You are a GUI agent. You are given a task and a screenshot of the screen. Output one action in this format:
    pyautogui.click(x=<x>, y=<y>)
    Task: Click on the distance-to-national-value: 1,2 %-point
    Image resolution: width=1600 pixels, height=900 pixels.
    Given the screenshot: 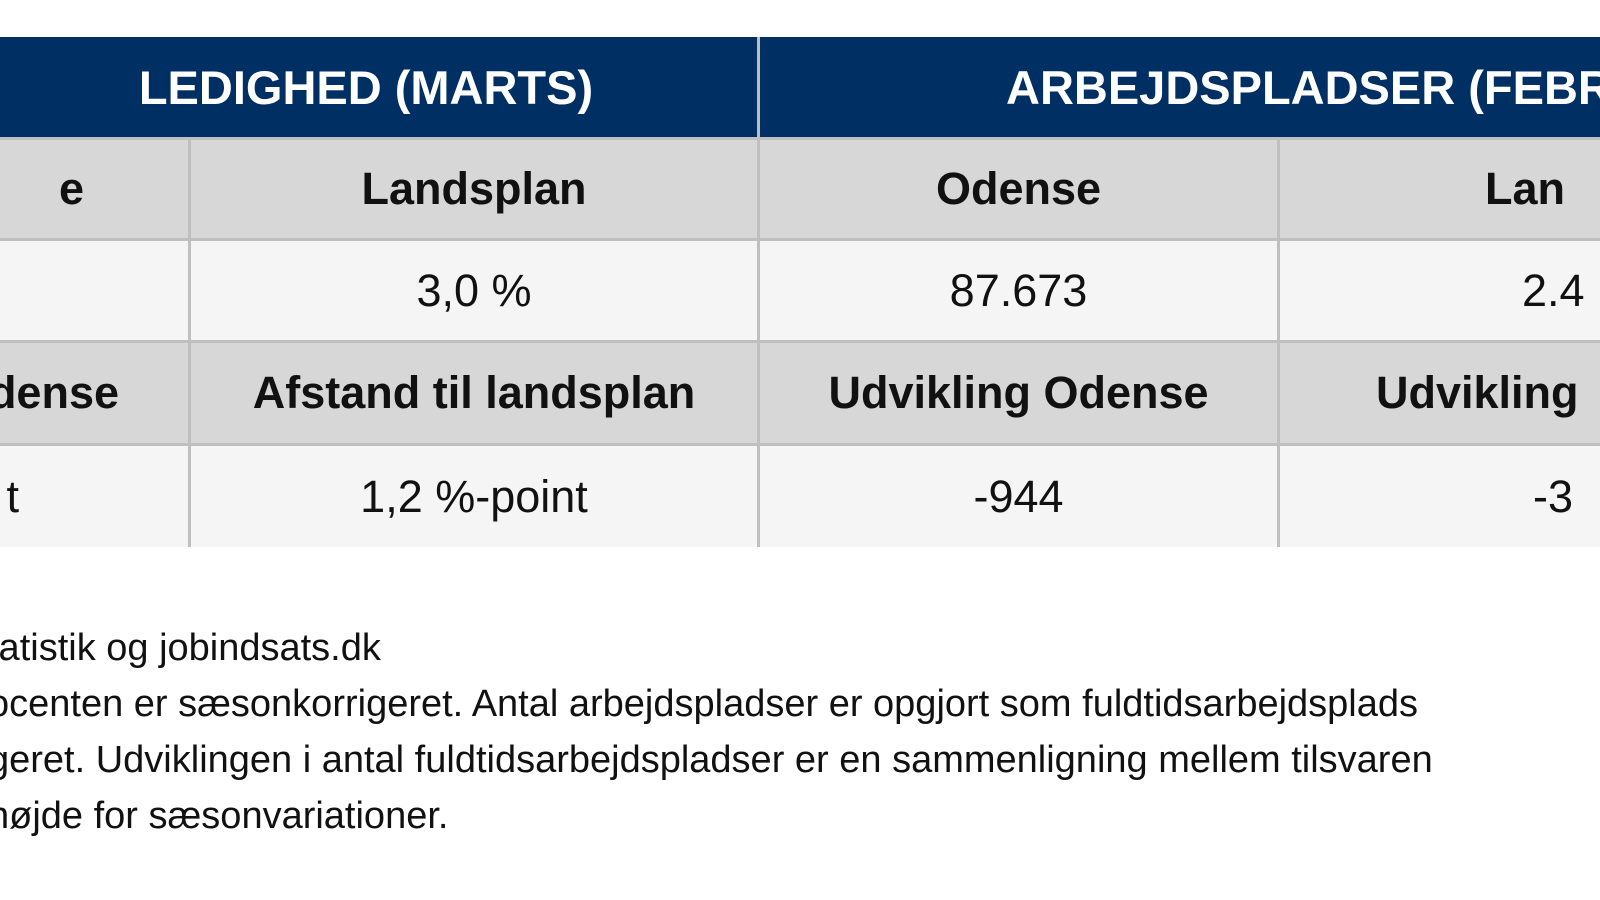 What is the action you would take?
    pyautogui.click(x=474, y=496)
    